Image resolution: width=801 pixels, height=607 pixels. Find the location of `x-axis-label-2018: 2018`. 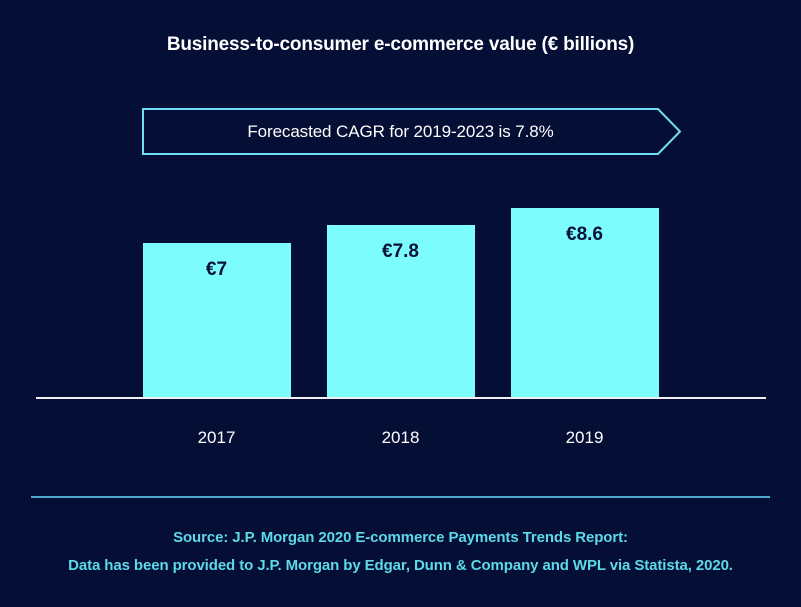

x-axis-label-2018: 2018 is located at coordinates (400, 437).